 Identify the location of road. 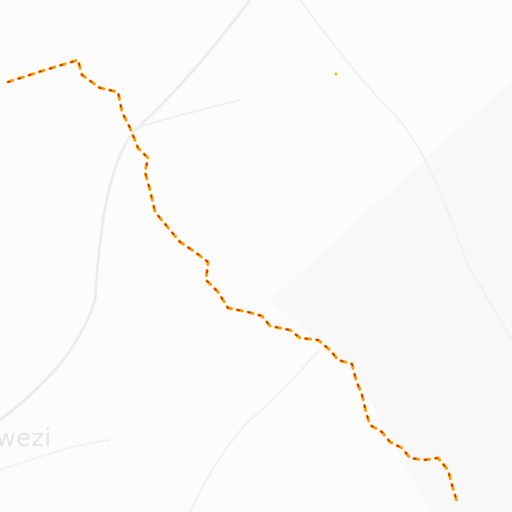
(185, 115).